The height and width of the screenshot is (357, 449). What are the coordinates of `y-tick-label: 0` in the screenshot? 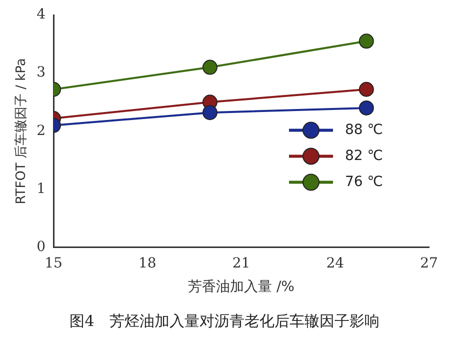 It's located at (41, 247).